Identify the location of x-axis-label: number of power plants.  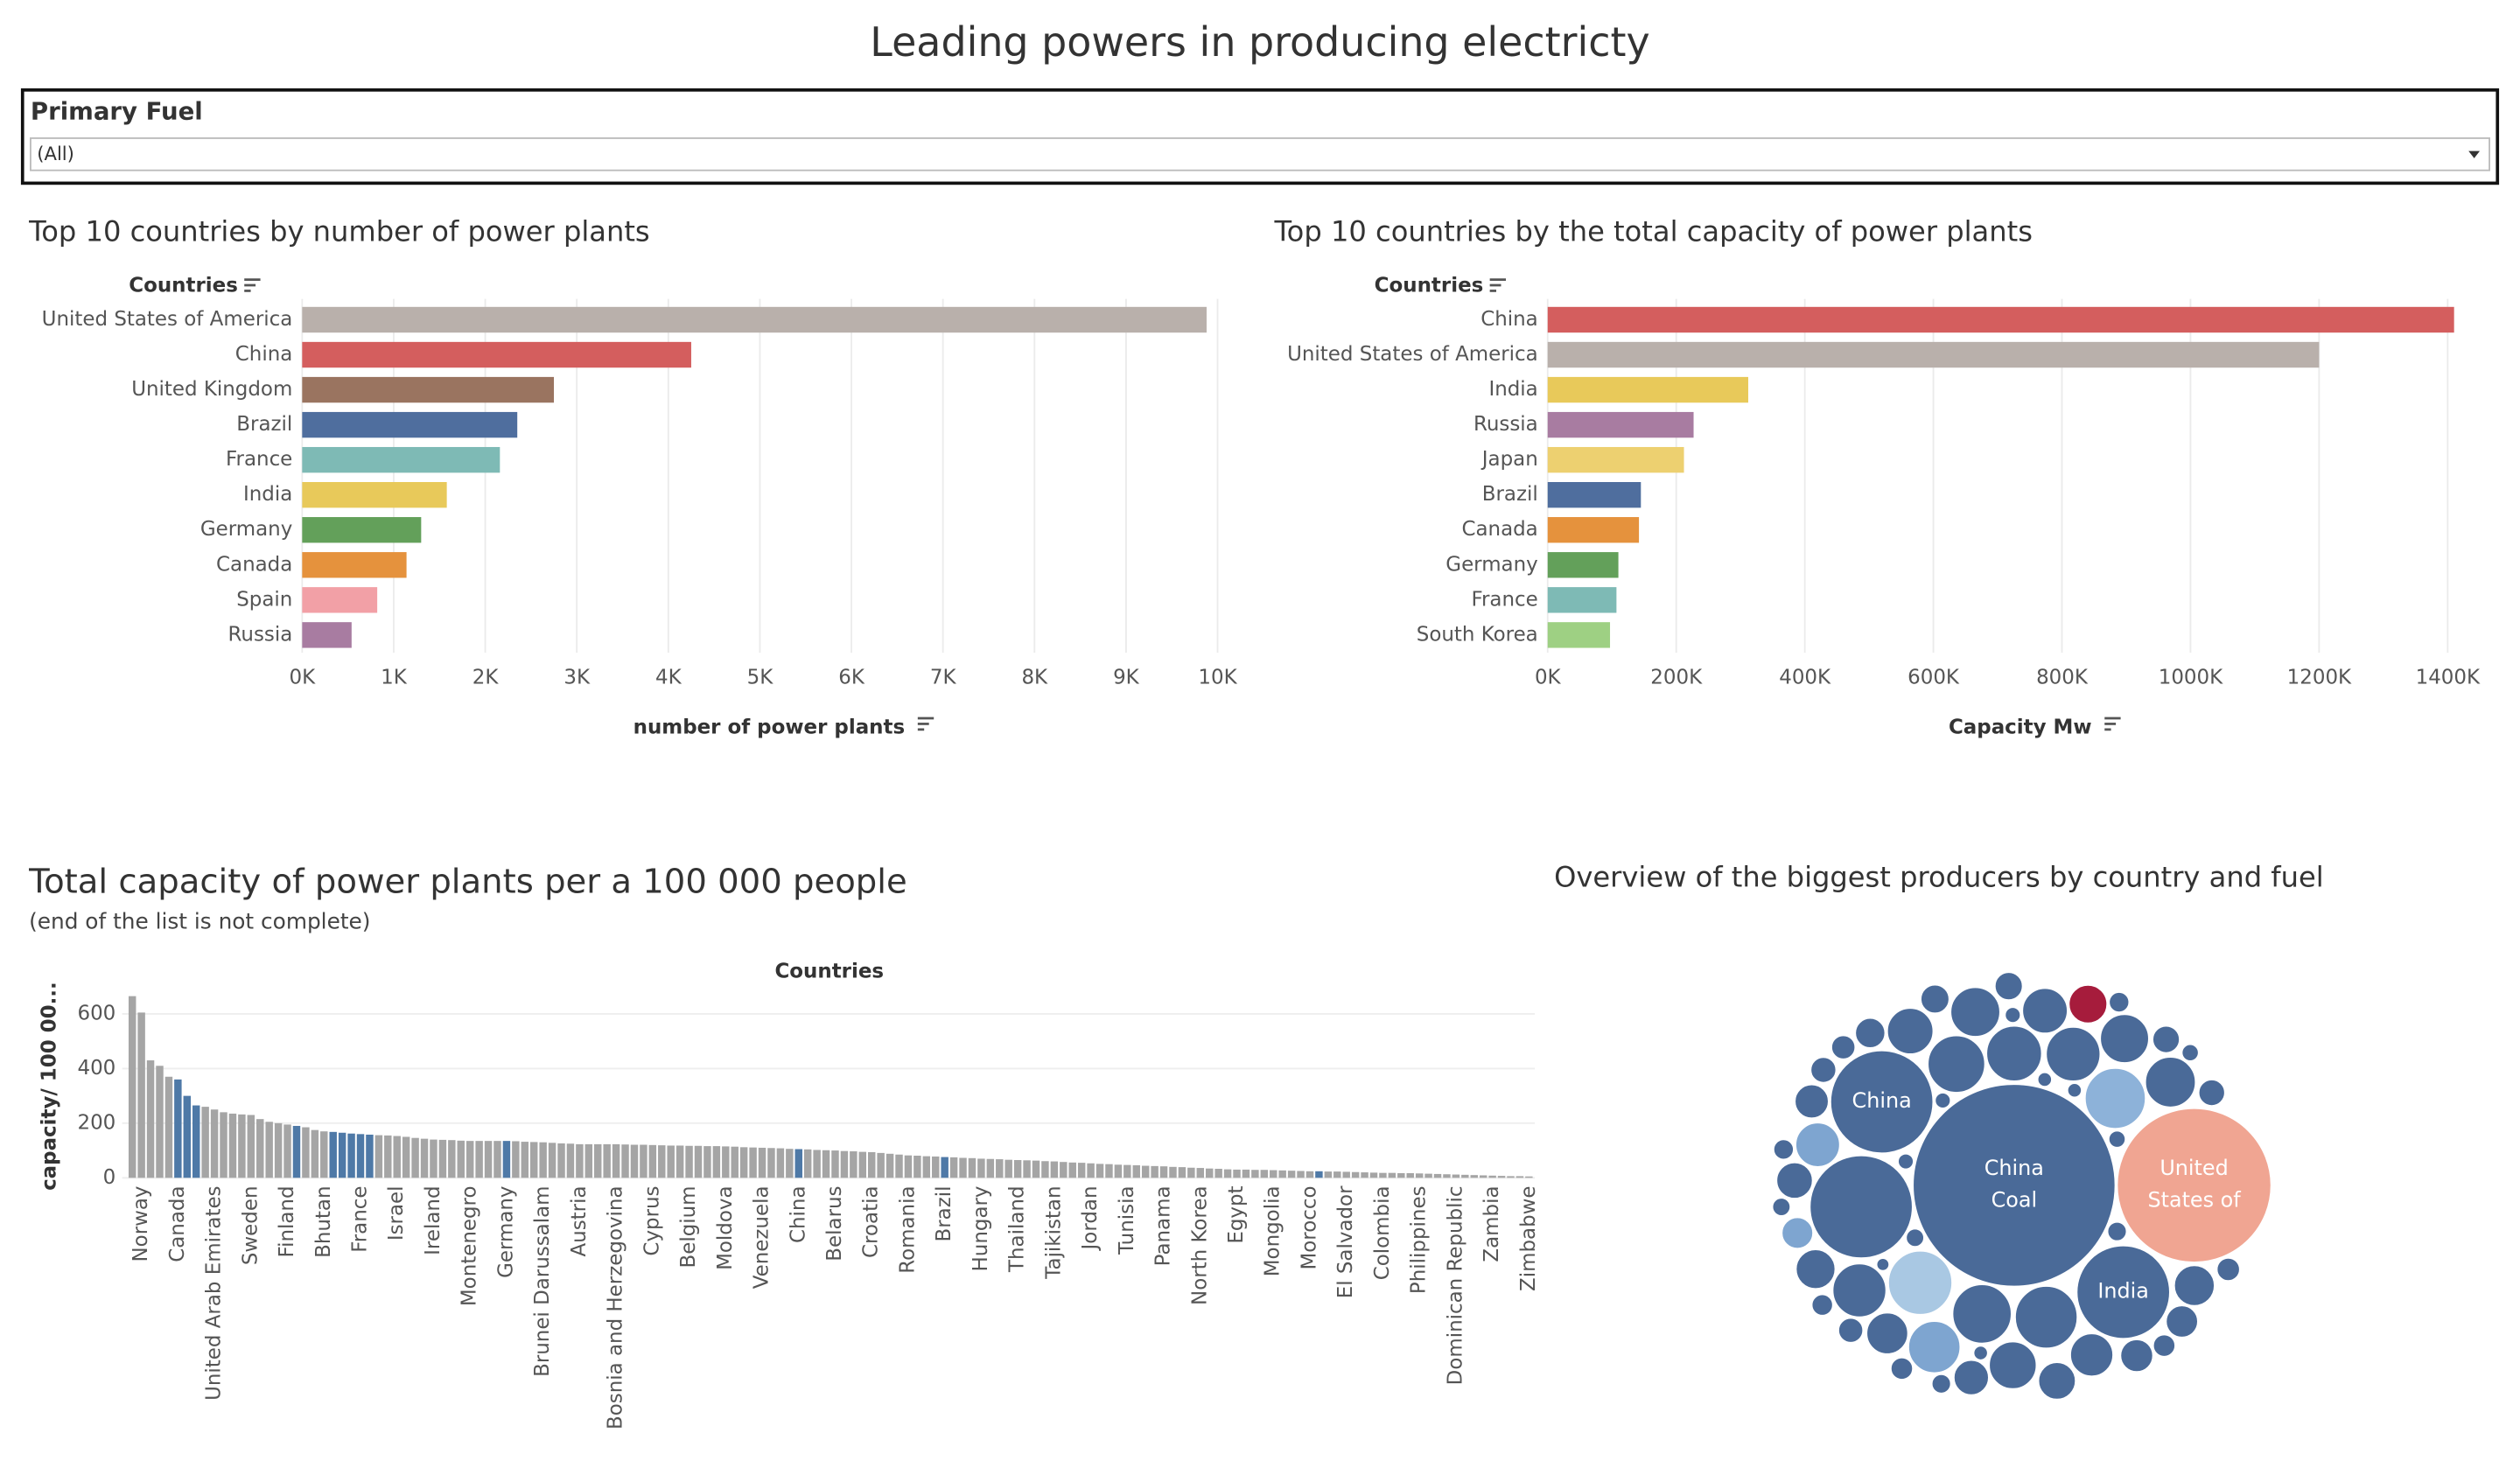
(770, 728).